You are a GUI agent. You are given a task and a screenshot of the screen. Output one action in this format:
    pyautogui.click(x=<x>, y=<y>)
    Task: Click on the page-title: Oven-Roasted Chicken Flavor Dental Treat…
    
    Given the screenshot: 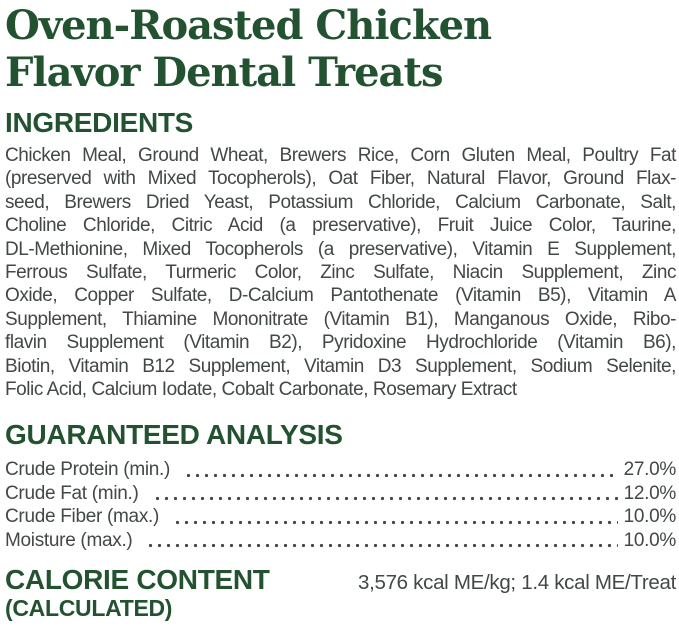 What is the action you would take?
    pyautogui.click(x=340, y=49)
    